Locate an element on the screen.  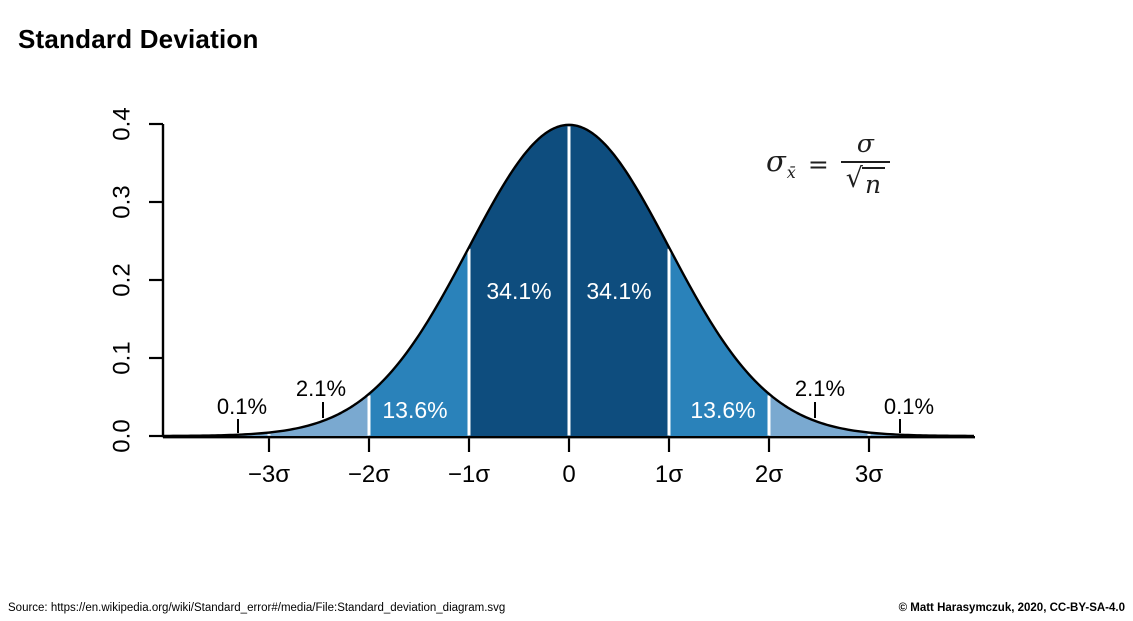
standard-error-formula: σx̄ = σ √ n is located at coordinates (828, 163).